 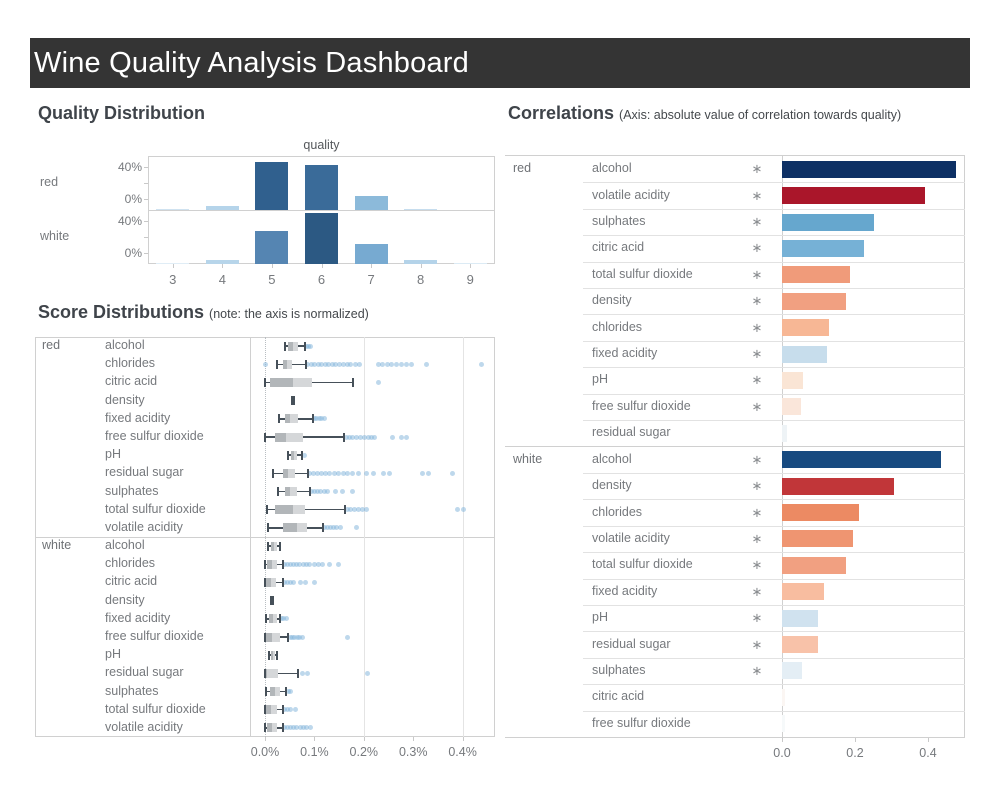 I want to click on corr-bar-red-total-sulfur-dioxide, so click(x=816, y=275).